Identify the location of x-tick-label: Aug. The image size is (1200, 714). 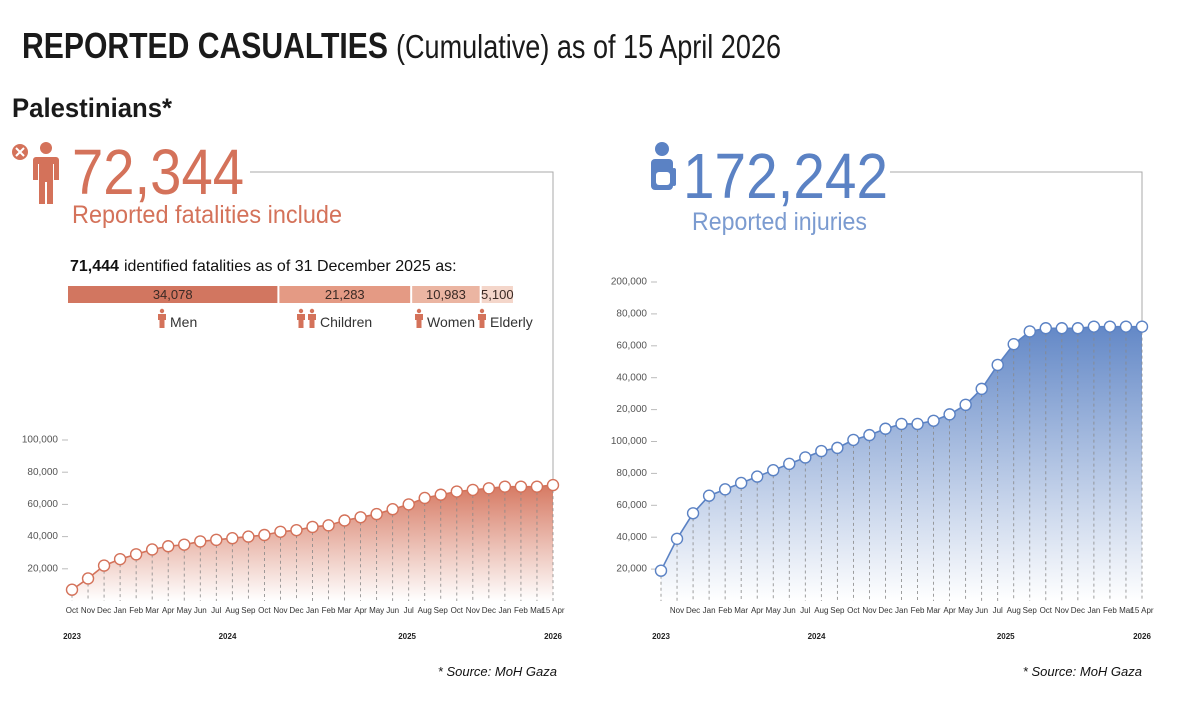
(232, 610).